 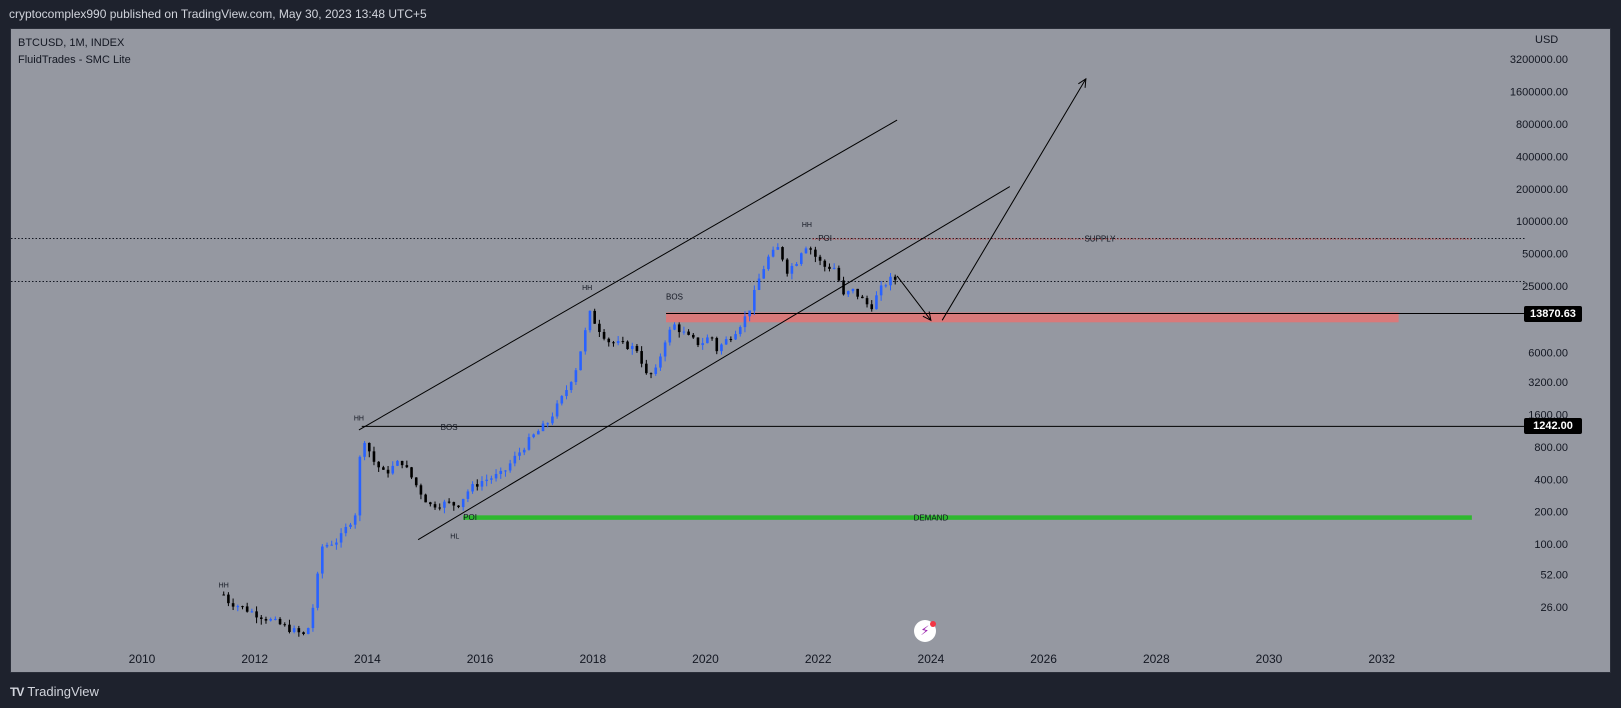 What do you see at coordinates (454, 537) in the screenshot?
I see `annotation-hl: HL` at bounding box center [454, 537].